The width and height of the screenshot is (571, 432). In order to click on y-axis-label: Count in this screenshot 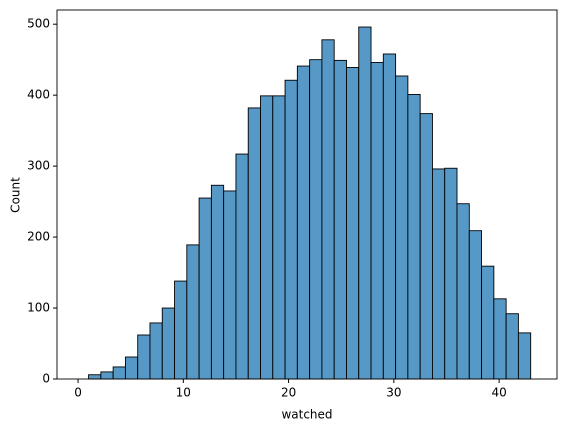, I will do `click(16, 195)`.